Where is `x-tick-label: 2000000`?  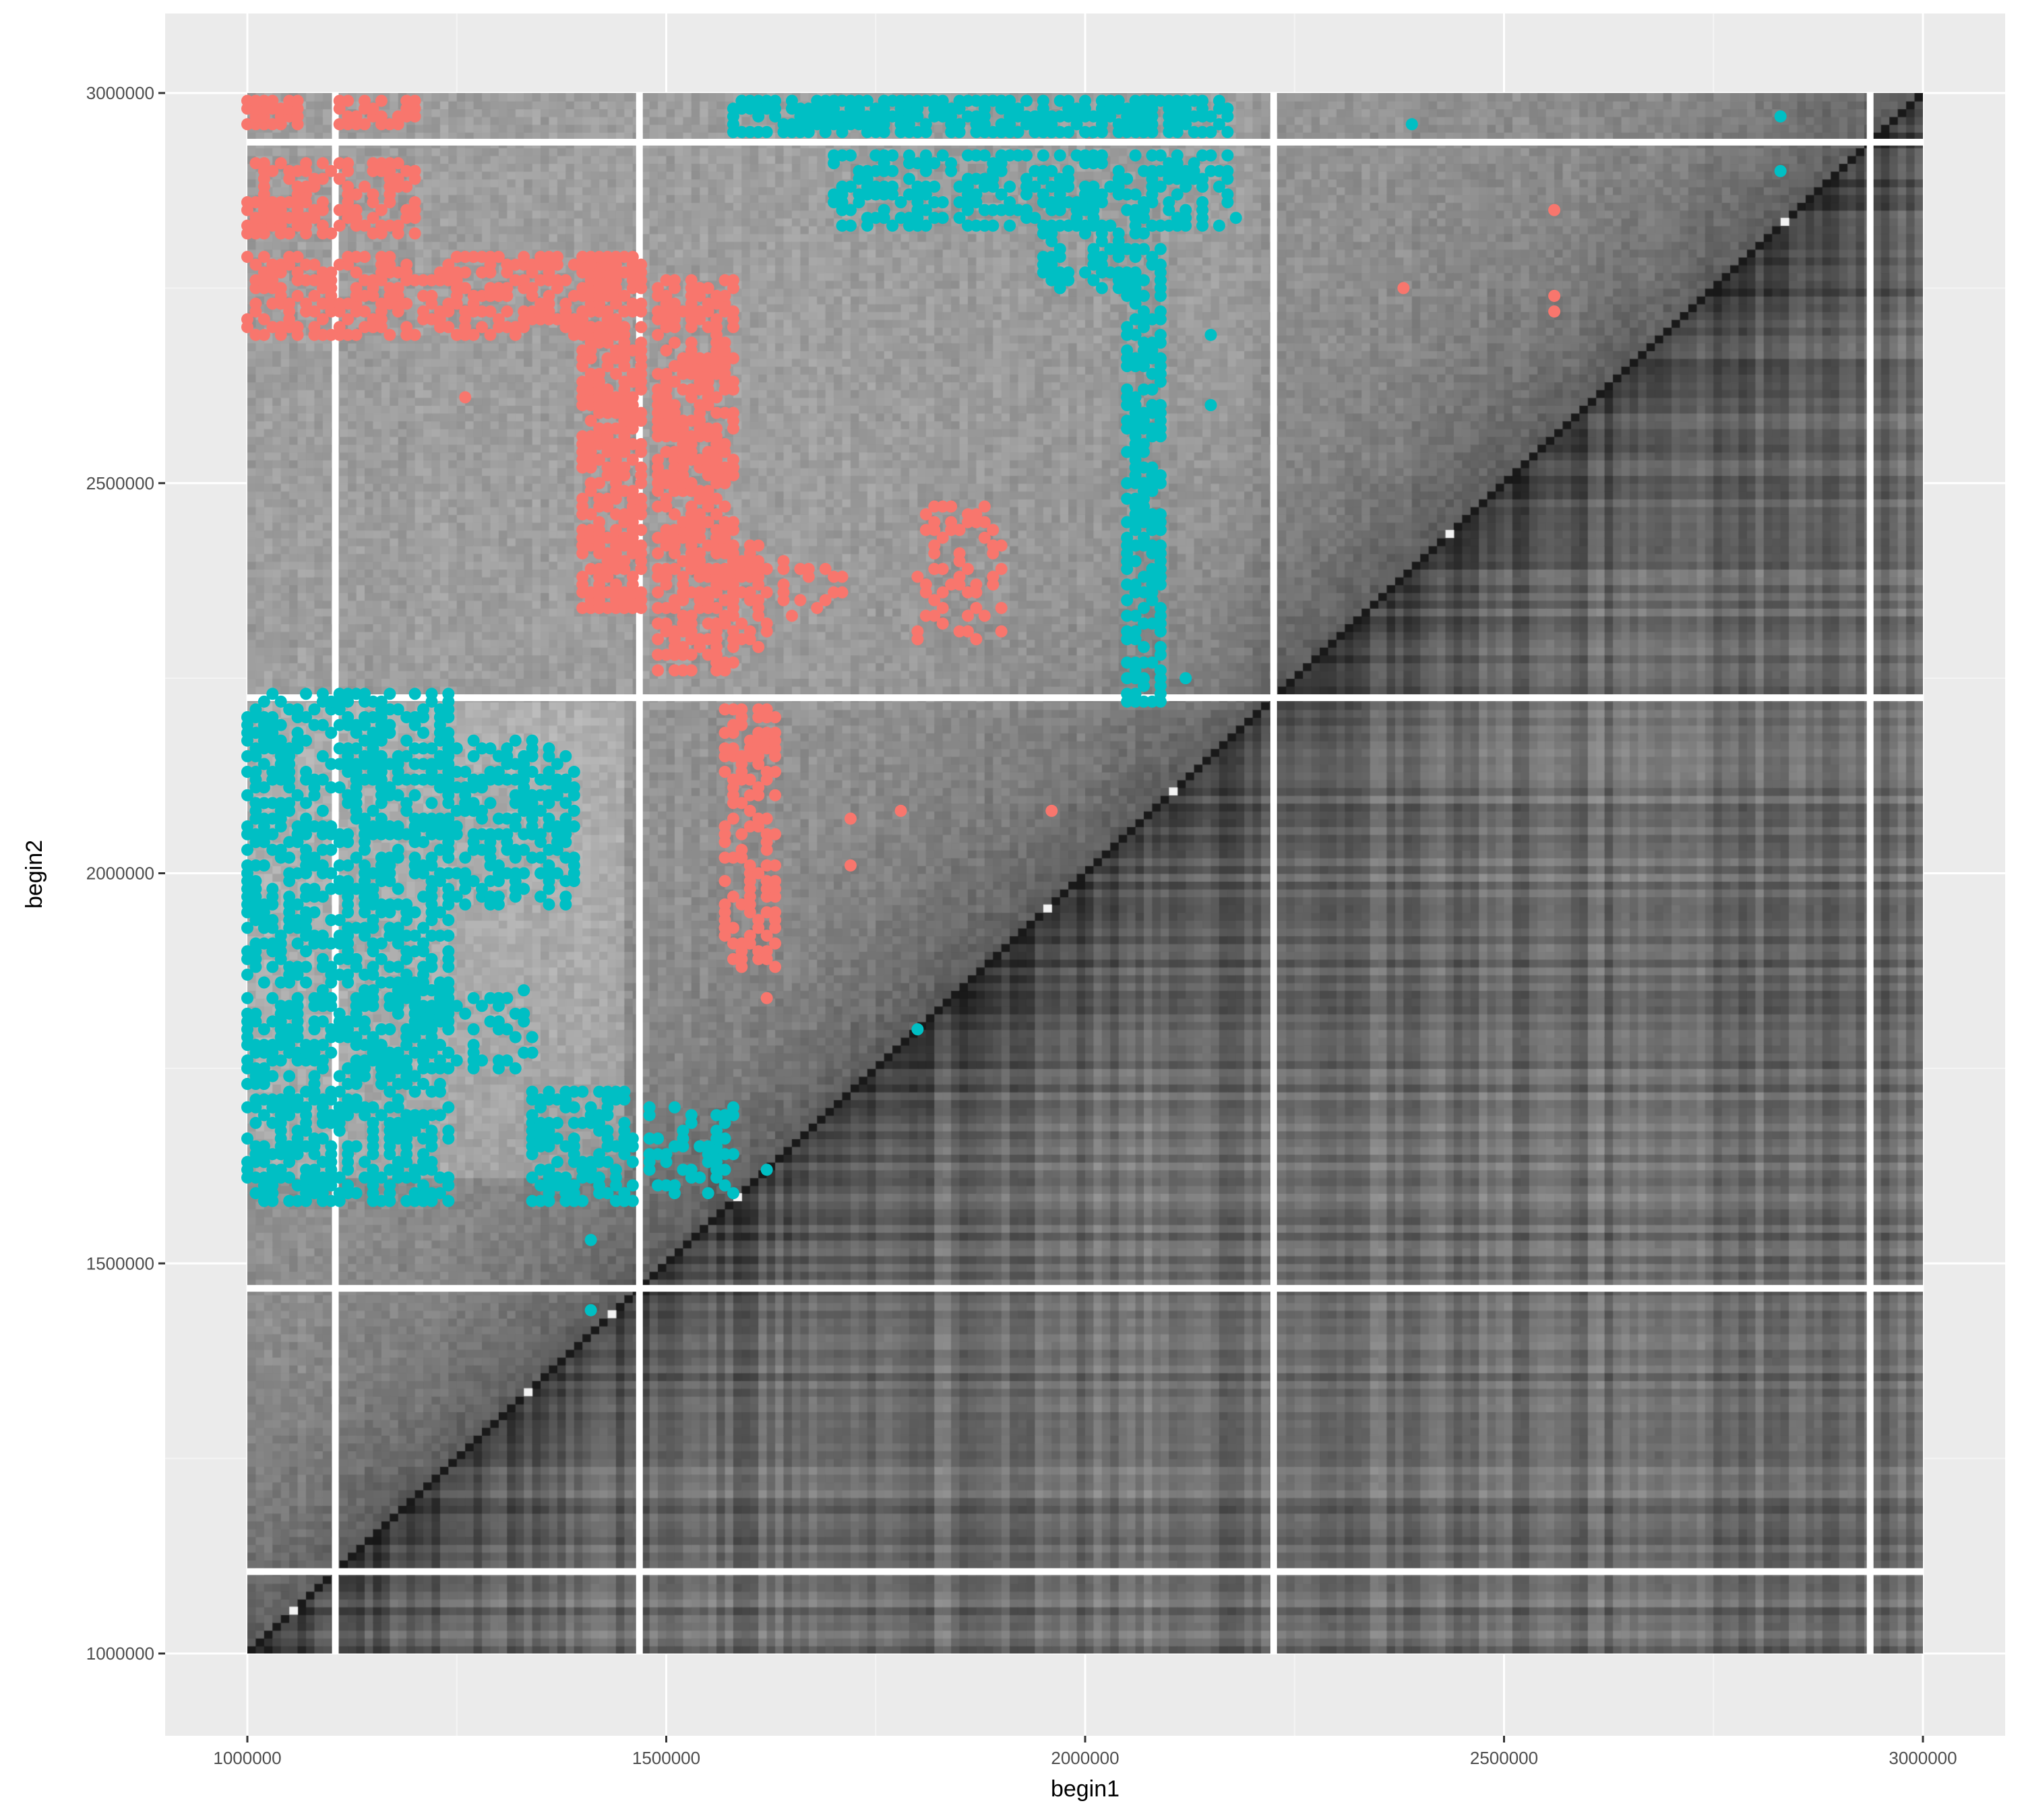 x-tick-label: 2000000 is located at coordinates (1085, 1758).